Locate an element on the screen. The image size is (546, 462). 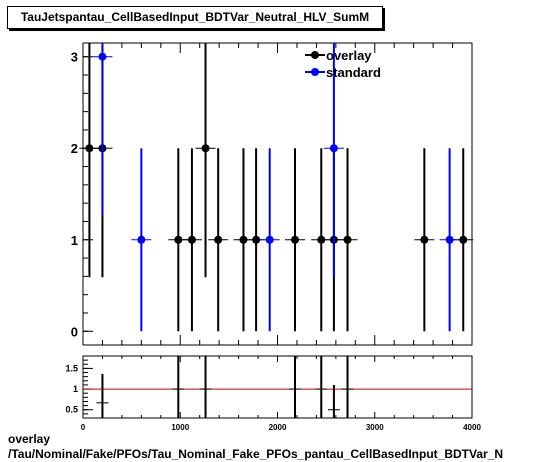
ratio-x-tick-label: 4000 is located at coordinates (472, 426).